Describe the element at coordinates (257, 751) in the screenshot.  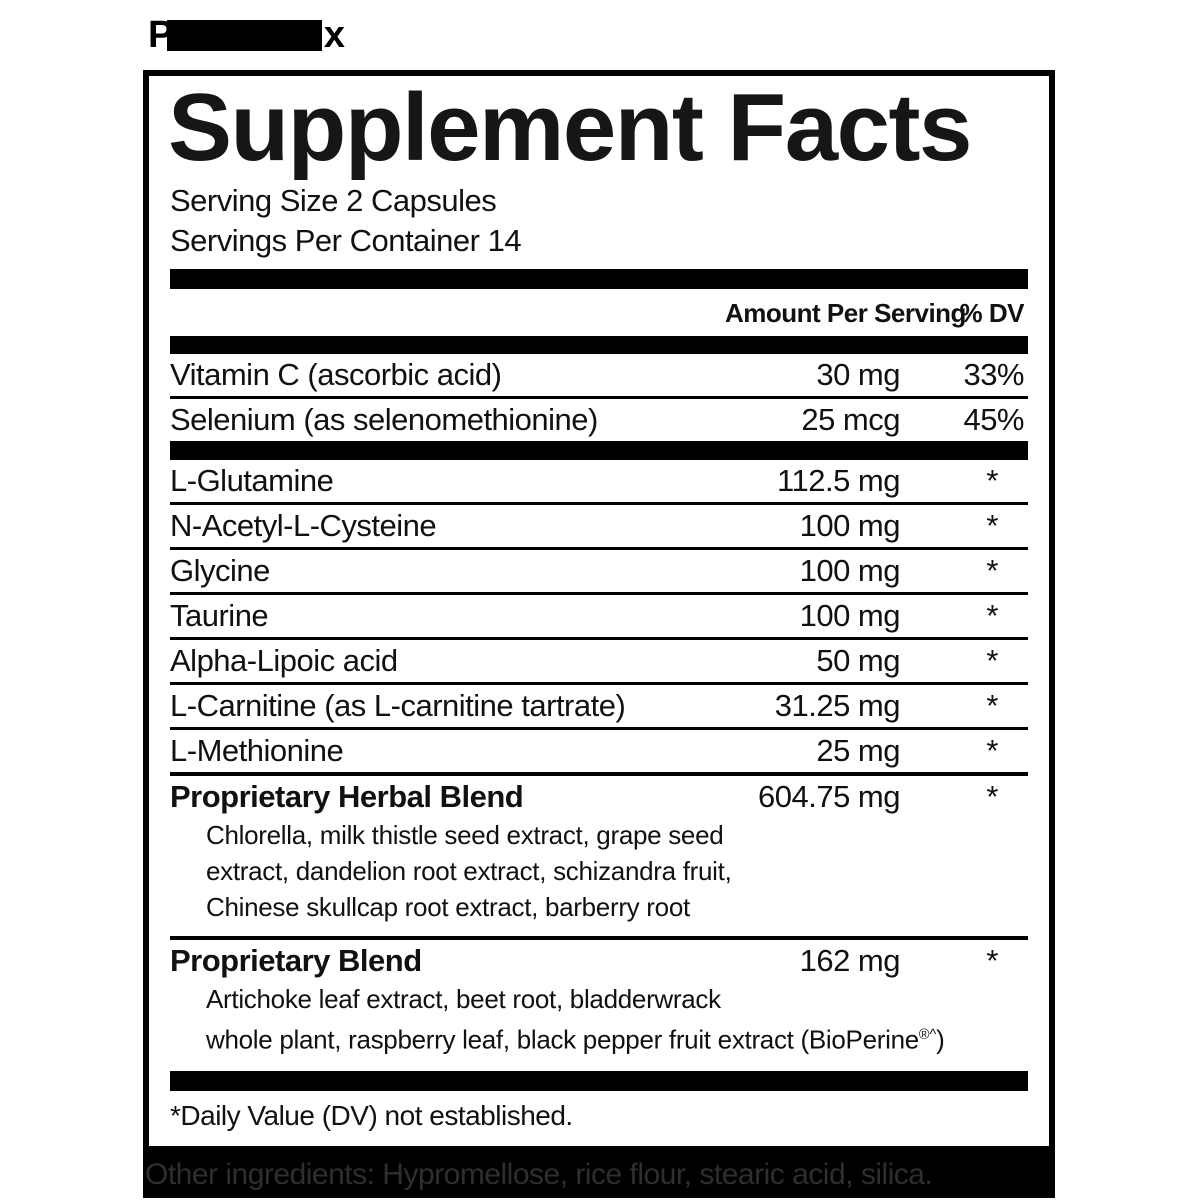
I see `ingredient-name: L-Methionine` at that location.